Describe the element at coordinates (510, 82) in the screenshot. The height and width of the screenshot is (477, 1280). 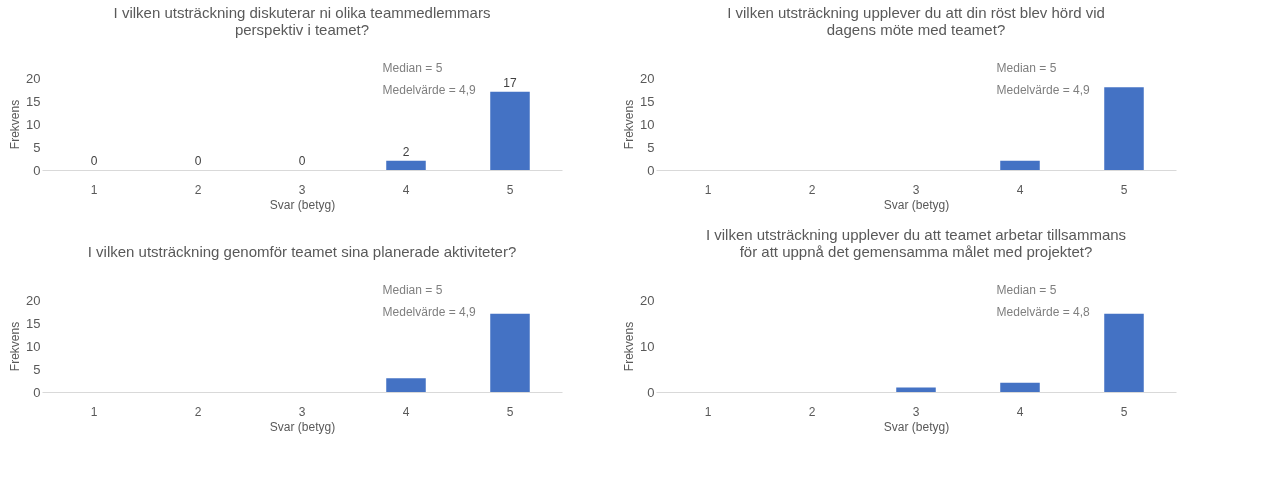
I see `data-label: 17` at that location.